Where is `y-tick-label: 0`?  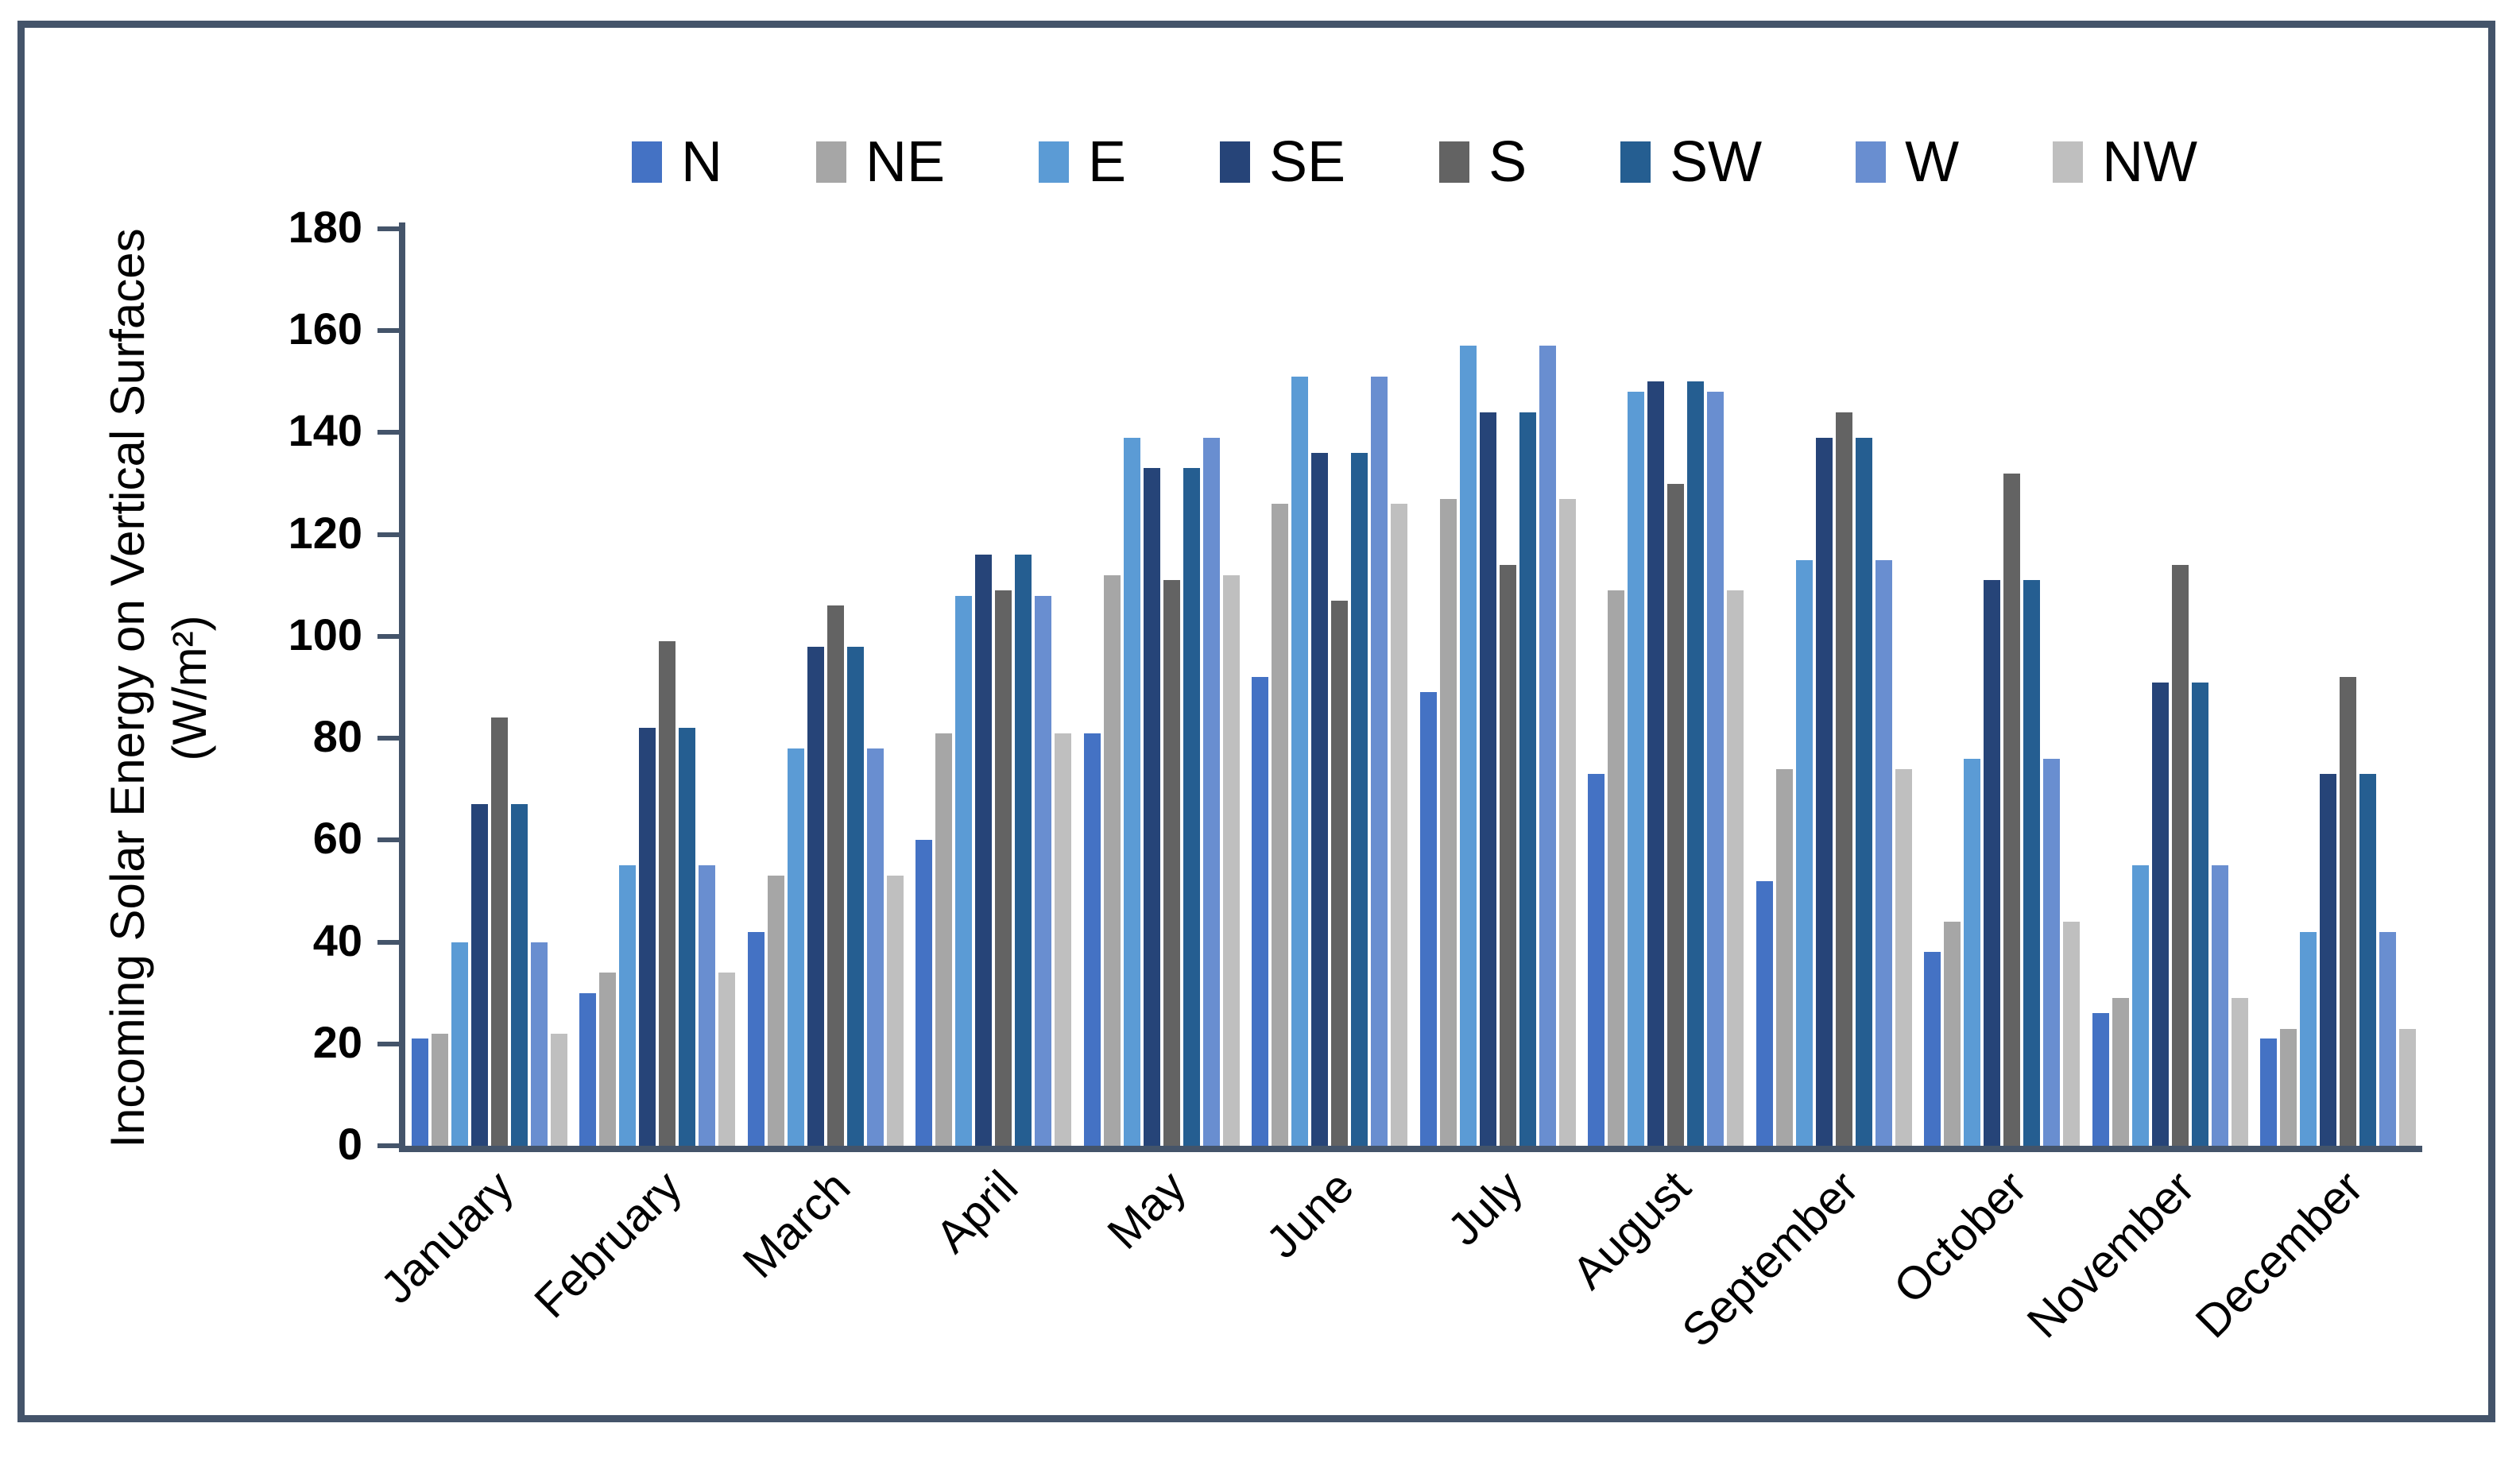 y-tick-label: 0 is located at coordinates (349, 1144).